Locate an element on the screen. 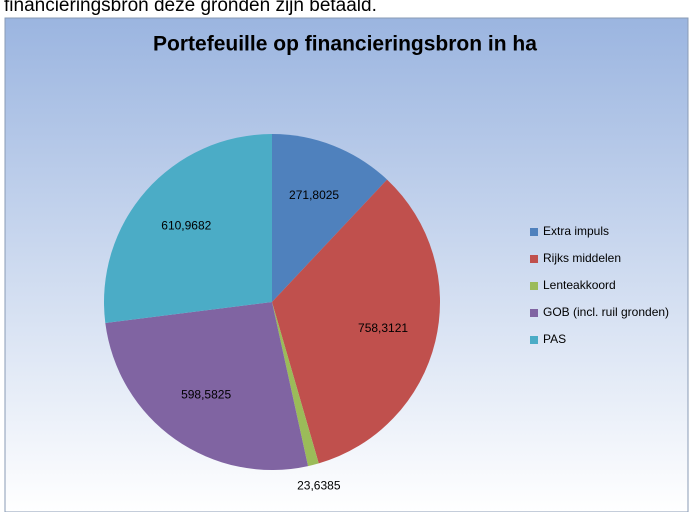 The height and width of the screenshot is (517, 689). data-label: 23,6385 is located at coordinates (319, 485).